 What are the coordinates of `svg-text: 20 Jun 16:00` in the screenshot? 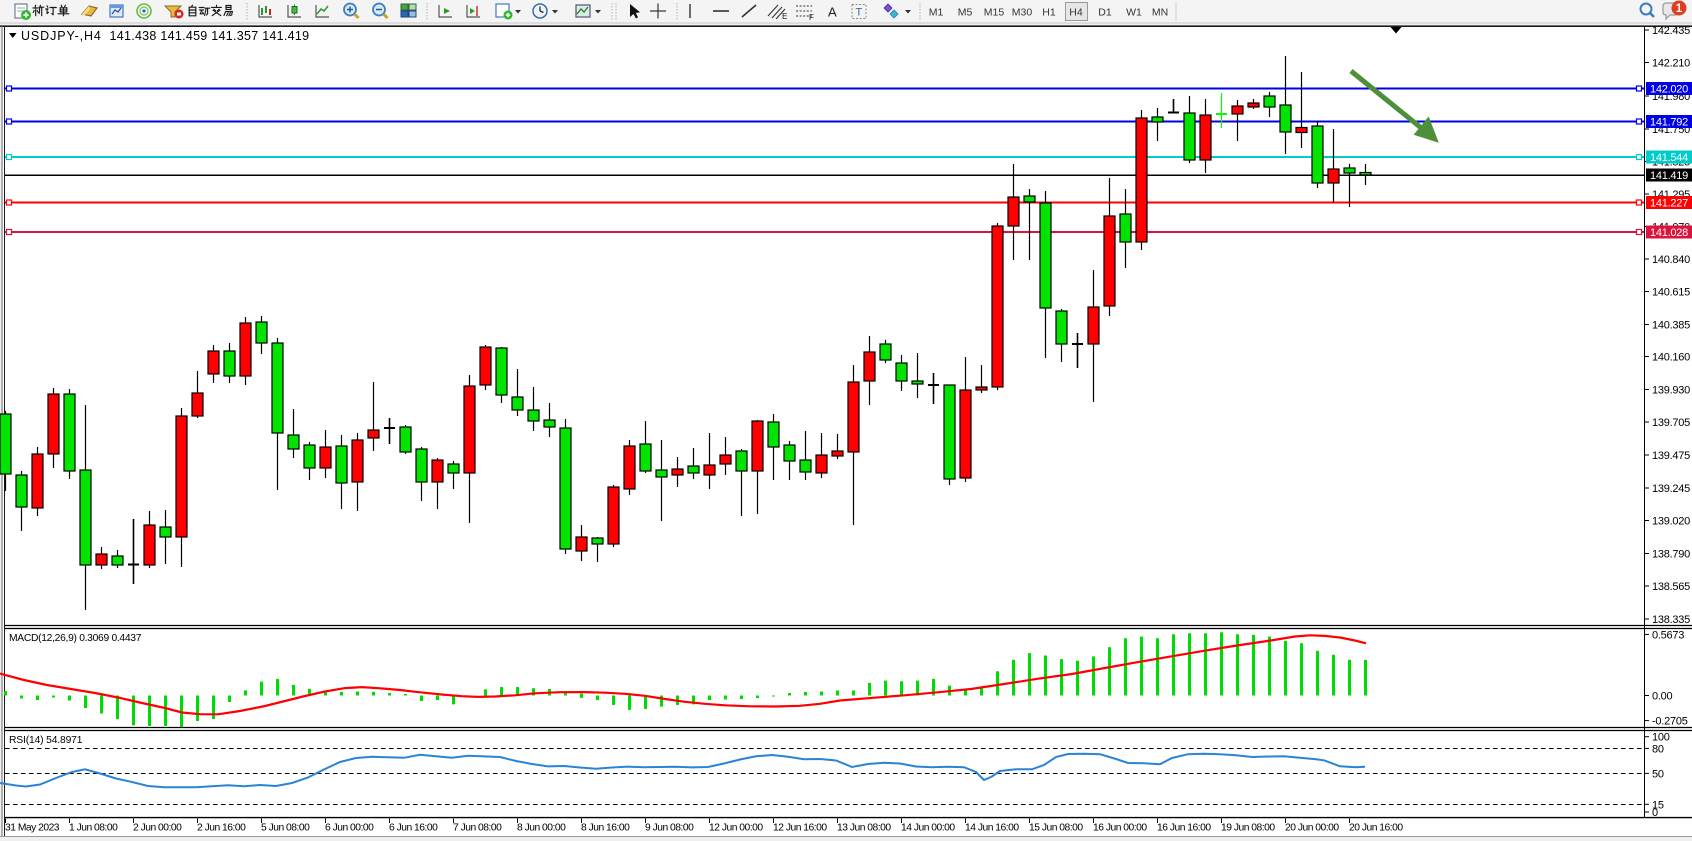 It's located at (1376, 828).